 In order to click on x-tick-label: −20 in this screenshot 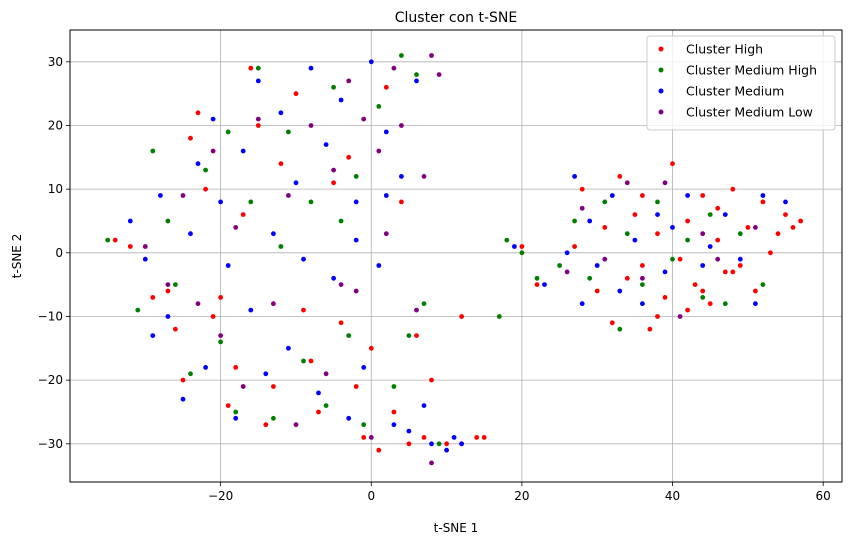, I will do `click(220, 496)`.